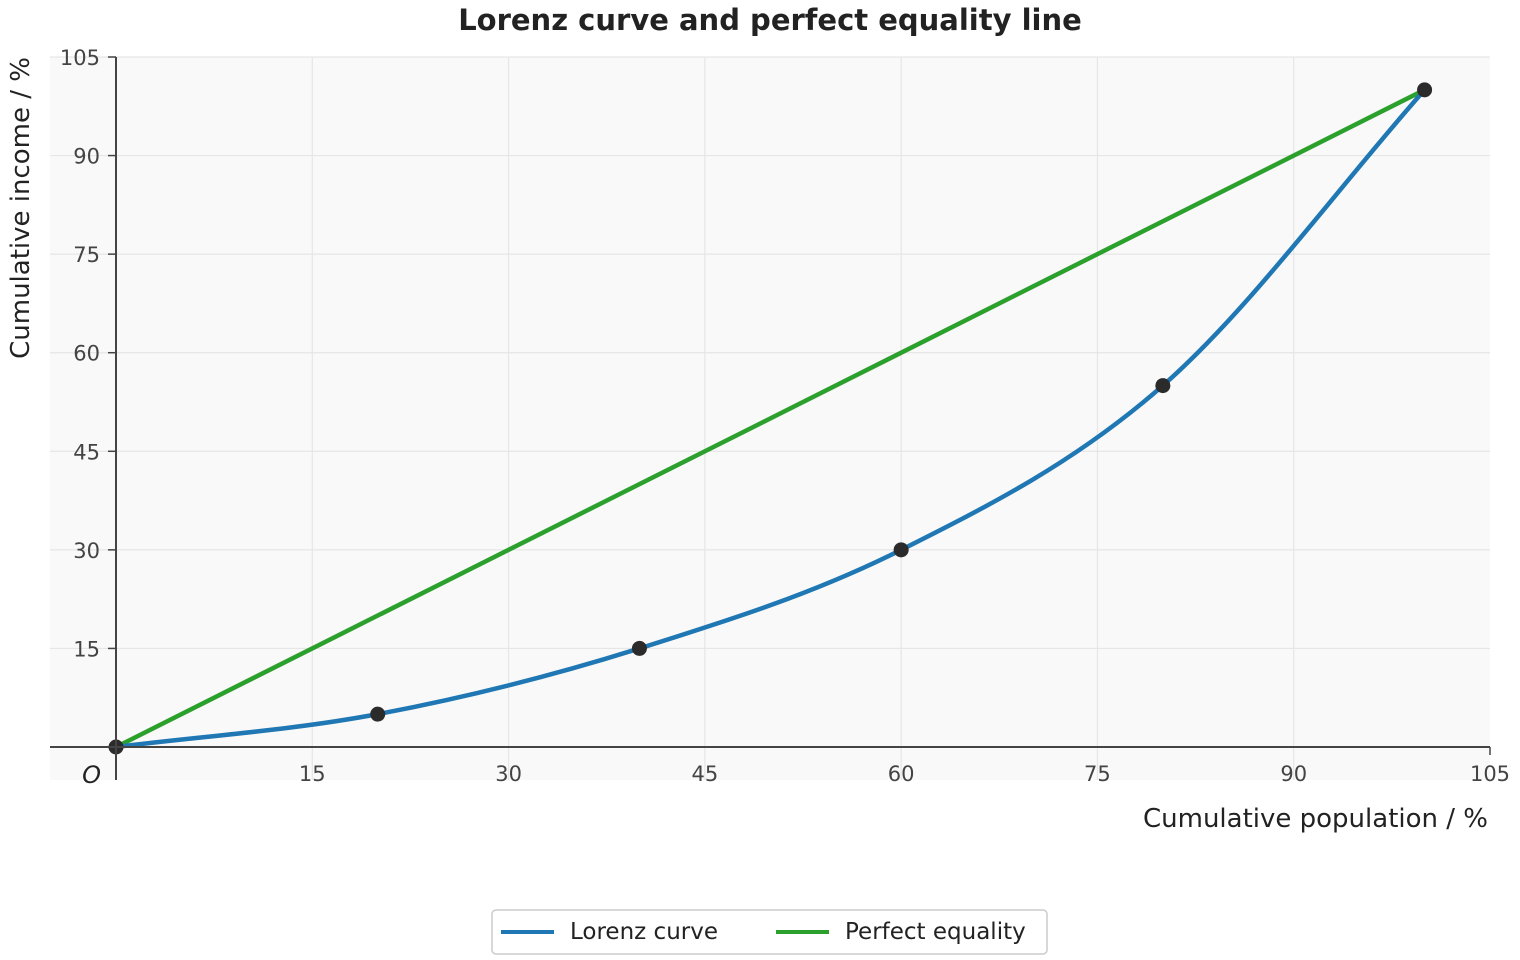  I want to click on x-tick-label: 105, so click(1490, 774).